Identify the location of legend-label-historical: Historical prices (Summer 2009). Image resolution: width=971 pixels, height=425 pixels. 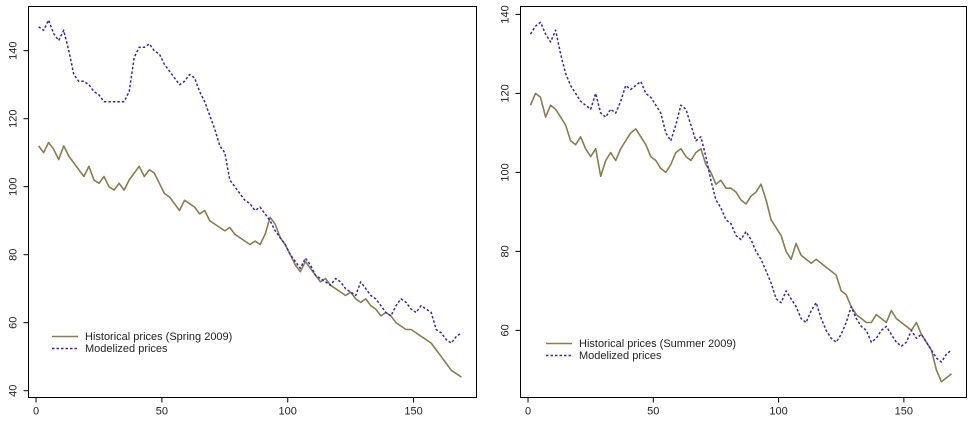
(657, 344).